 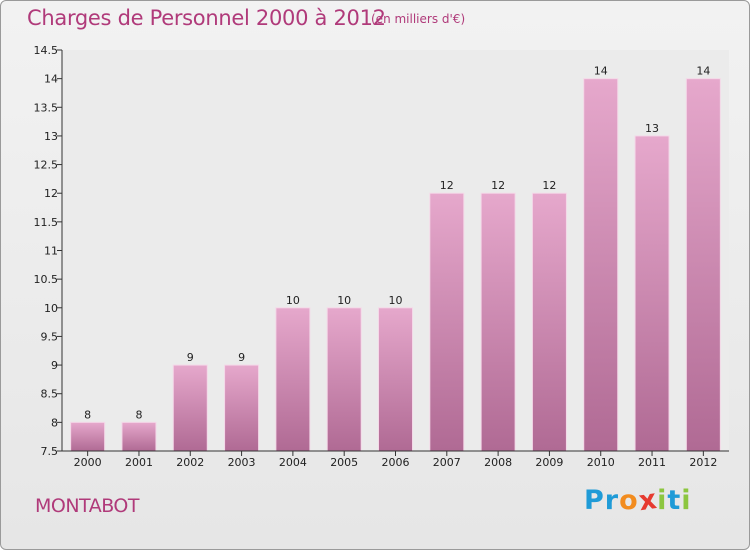 What do you see at coordinates (498, 185) in the screenshot?
I see `data-label-2008: 12` at bounding box center [498, 185].